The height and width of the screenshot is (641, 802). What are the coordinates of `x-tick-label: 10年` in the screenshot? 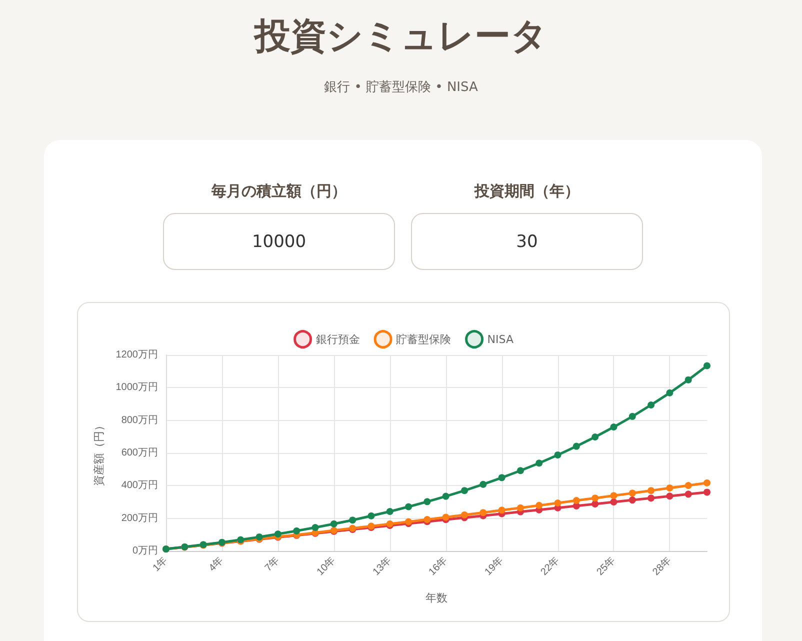 It's located at (326, 566).